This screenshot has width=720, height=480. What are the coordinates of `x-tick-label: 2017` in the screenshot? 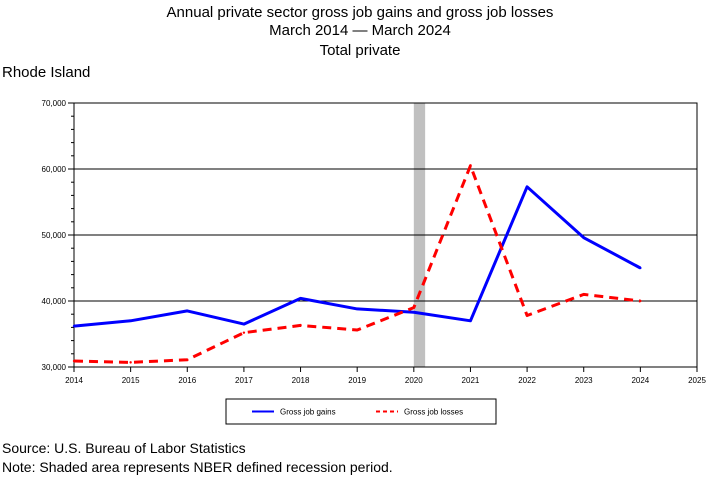 It's located at (244, 380).